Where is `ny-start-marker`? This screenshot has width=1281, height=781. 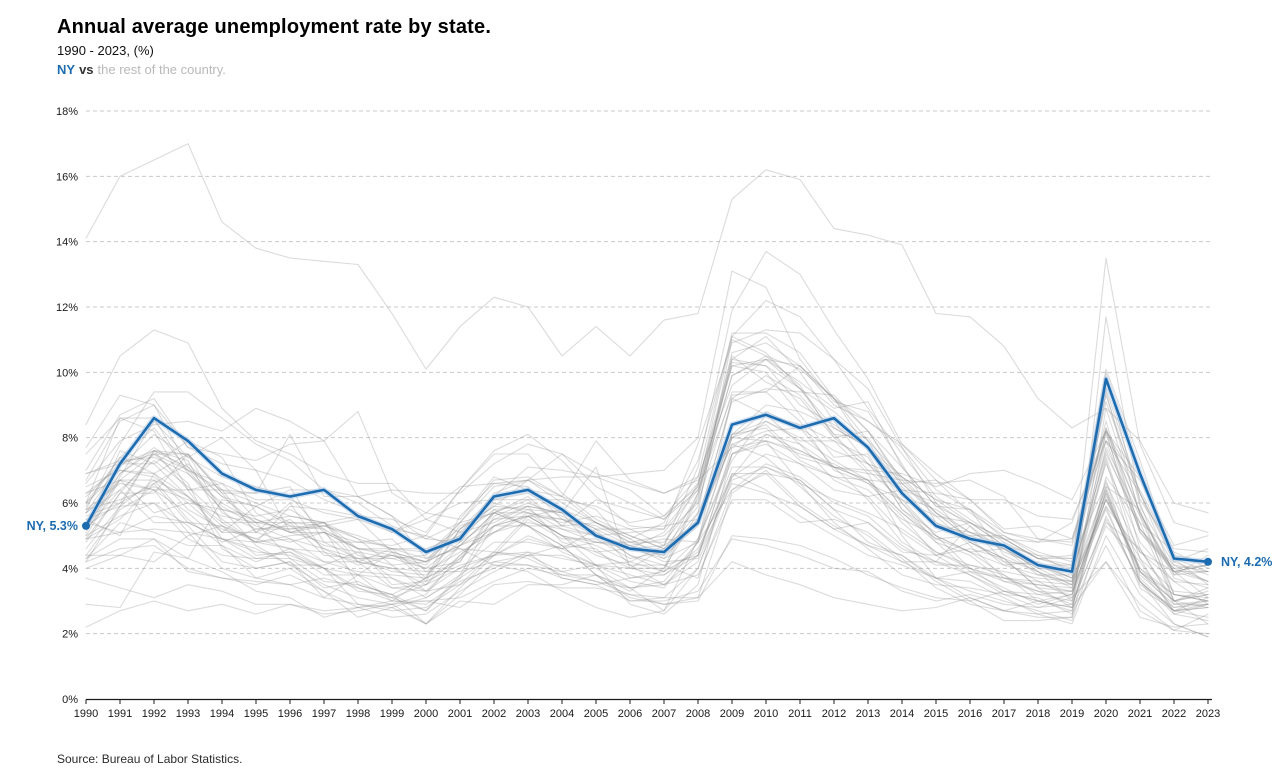
ny-start-marker is located at coordinates (86, 525).